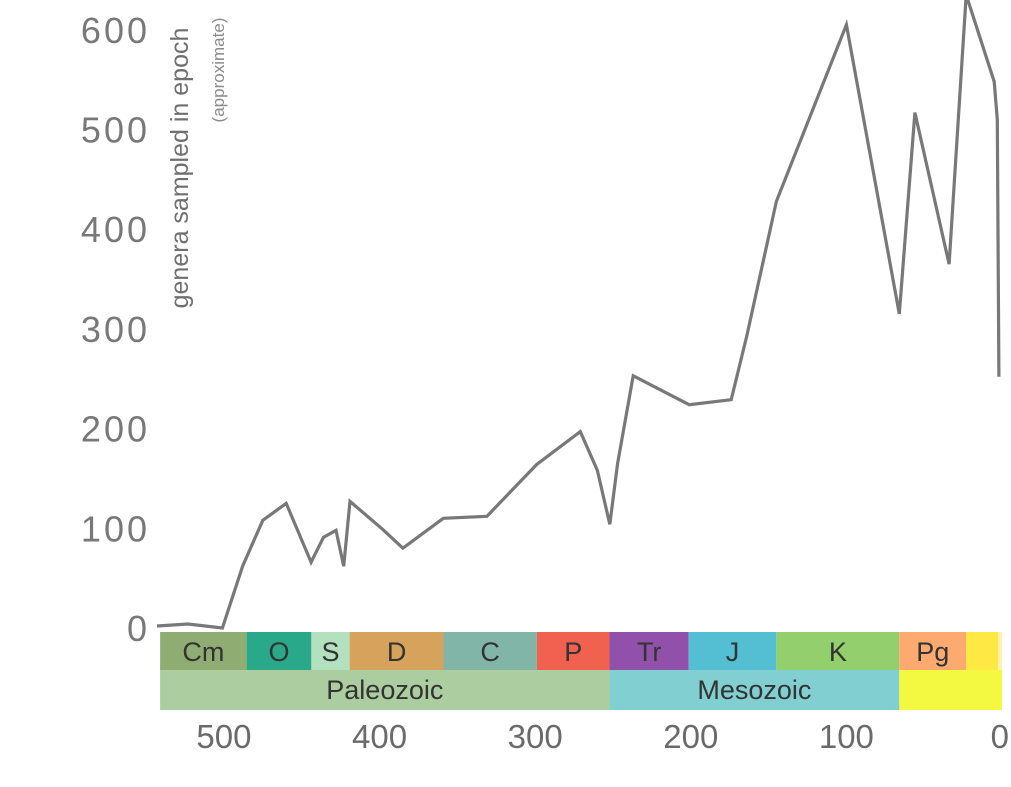 Image resolution: width=1011 pixels, height=787 pixels. I want to click on y-tick-label: 500, so click(115, 130).